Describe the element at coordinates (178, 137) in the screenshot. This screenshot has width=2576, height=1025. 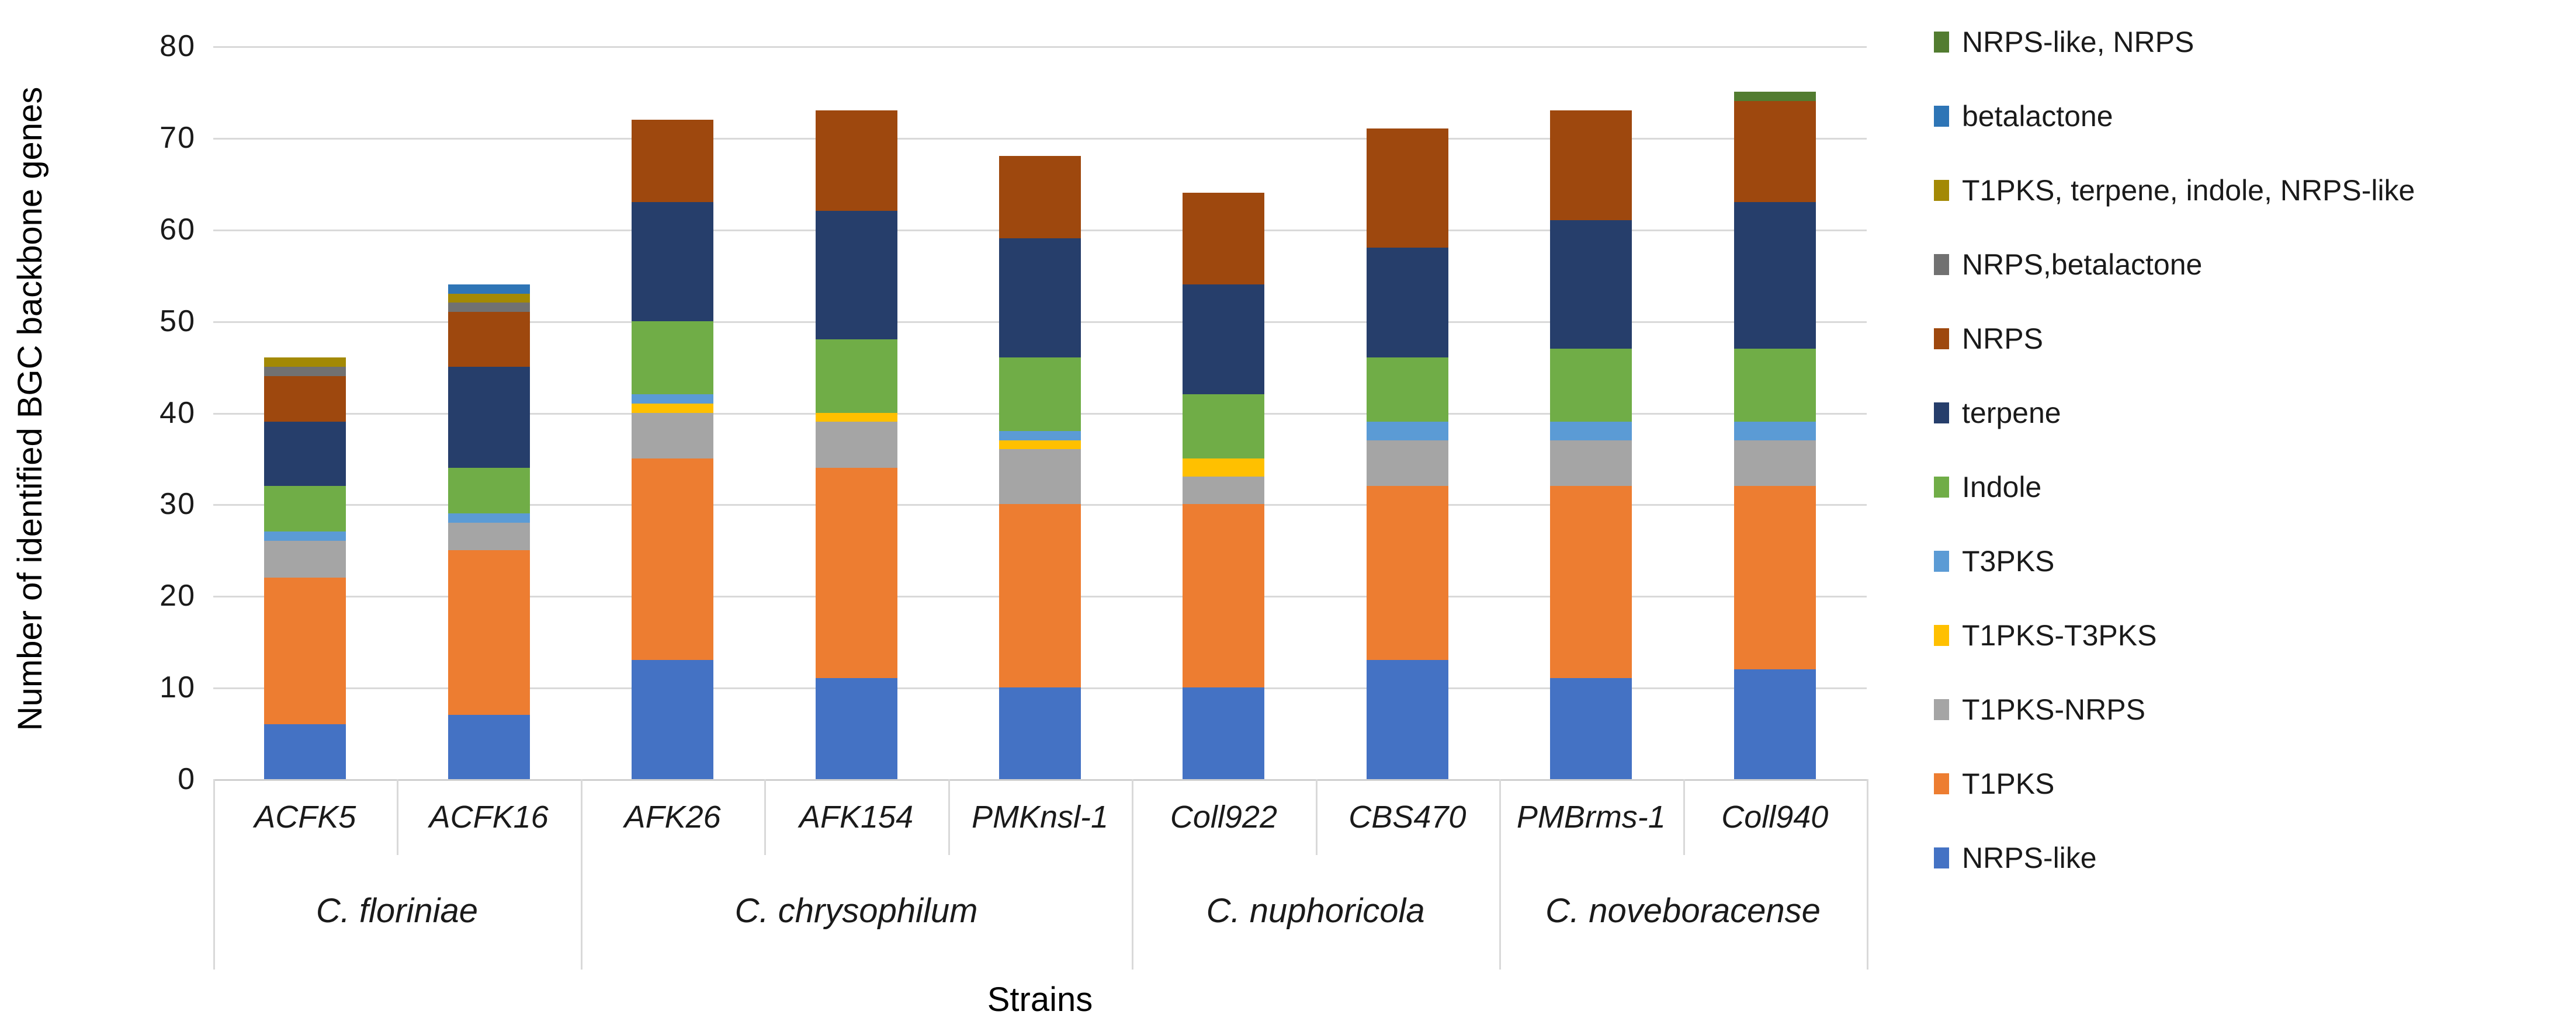
I see `y-tick-label-70: 70` at that location.